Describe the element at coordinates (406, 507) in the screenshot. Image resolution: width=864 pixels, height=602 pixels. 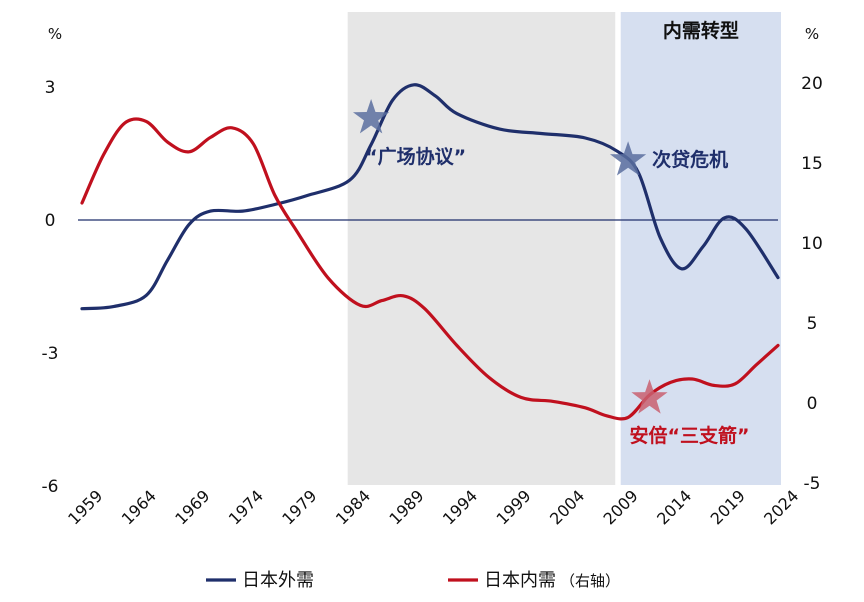
I see `x-axis-tick: 1989` at that location.